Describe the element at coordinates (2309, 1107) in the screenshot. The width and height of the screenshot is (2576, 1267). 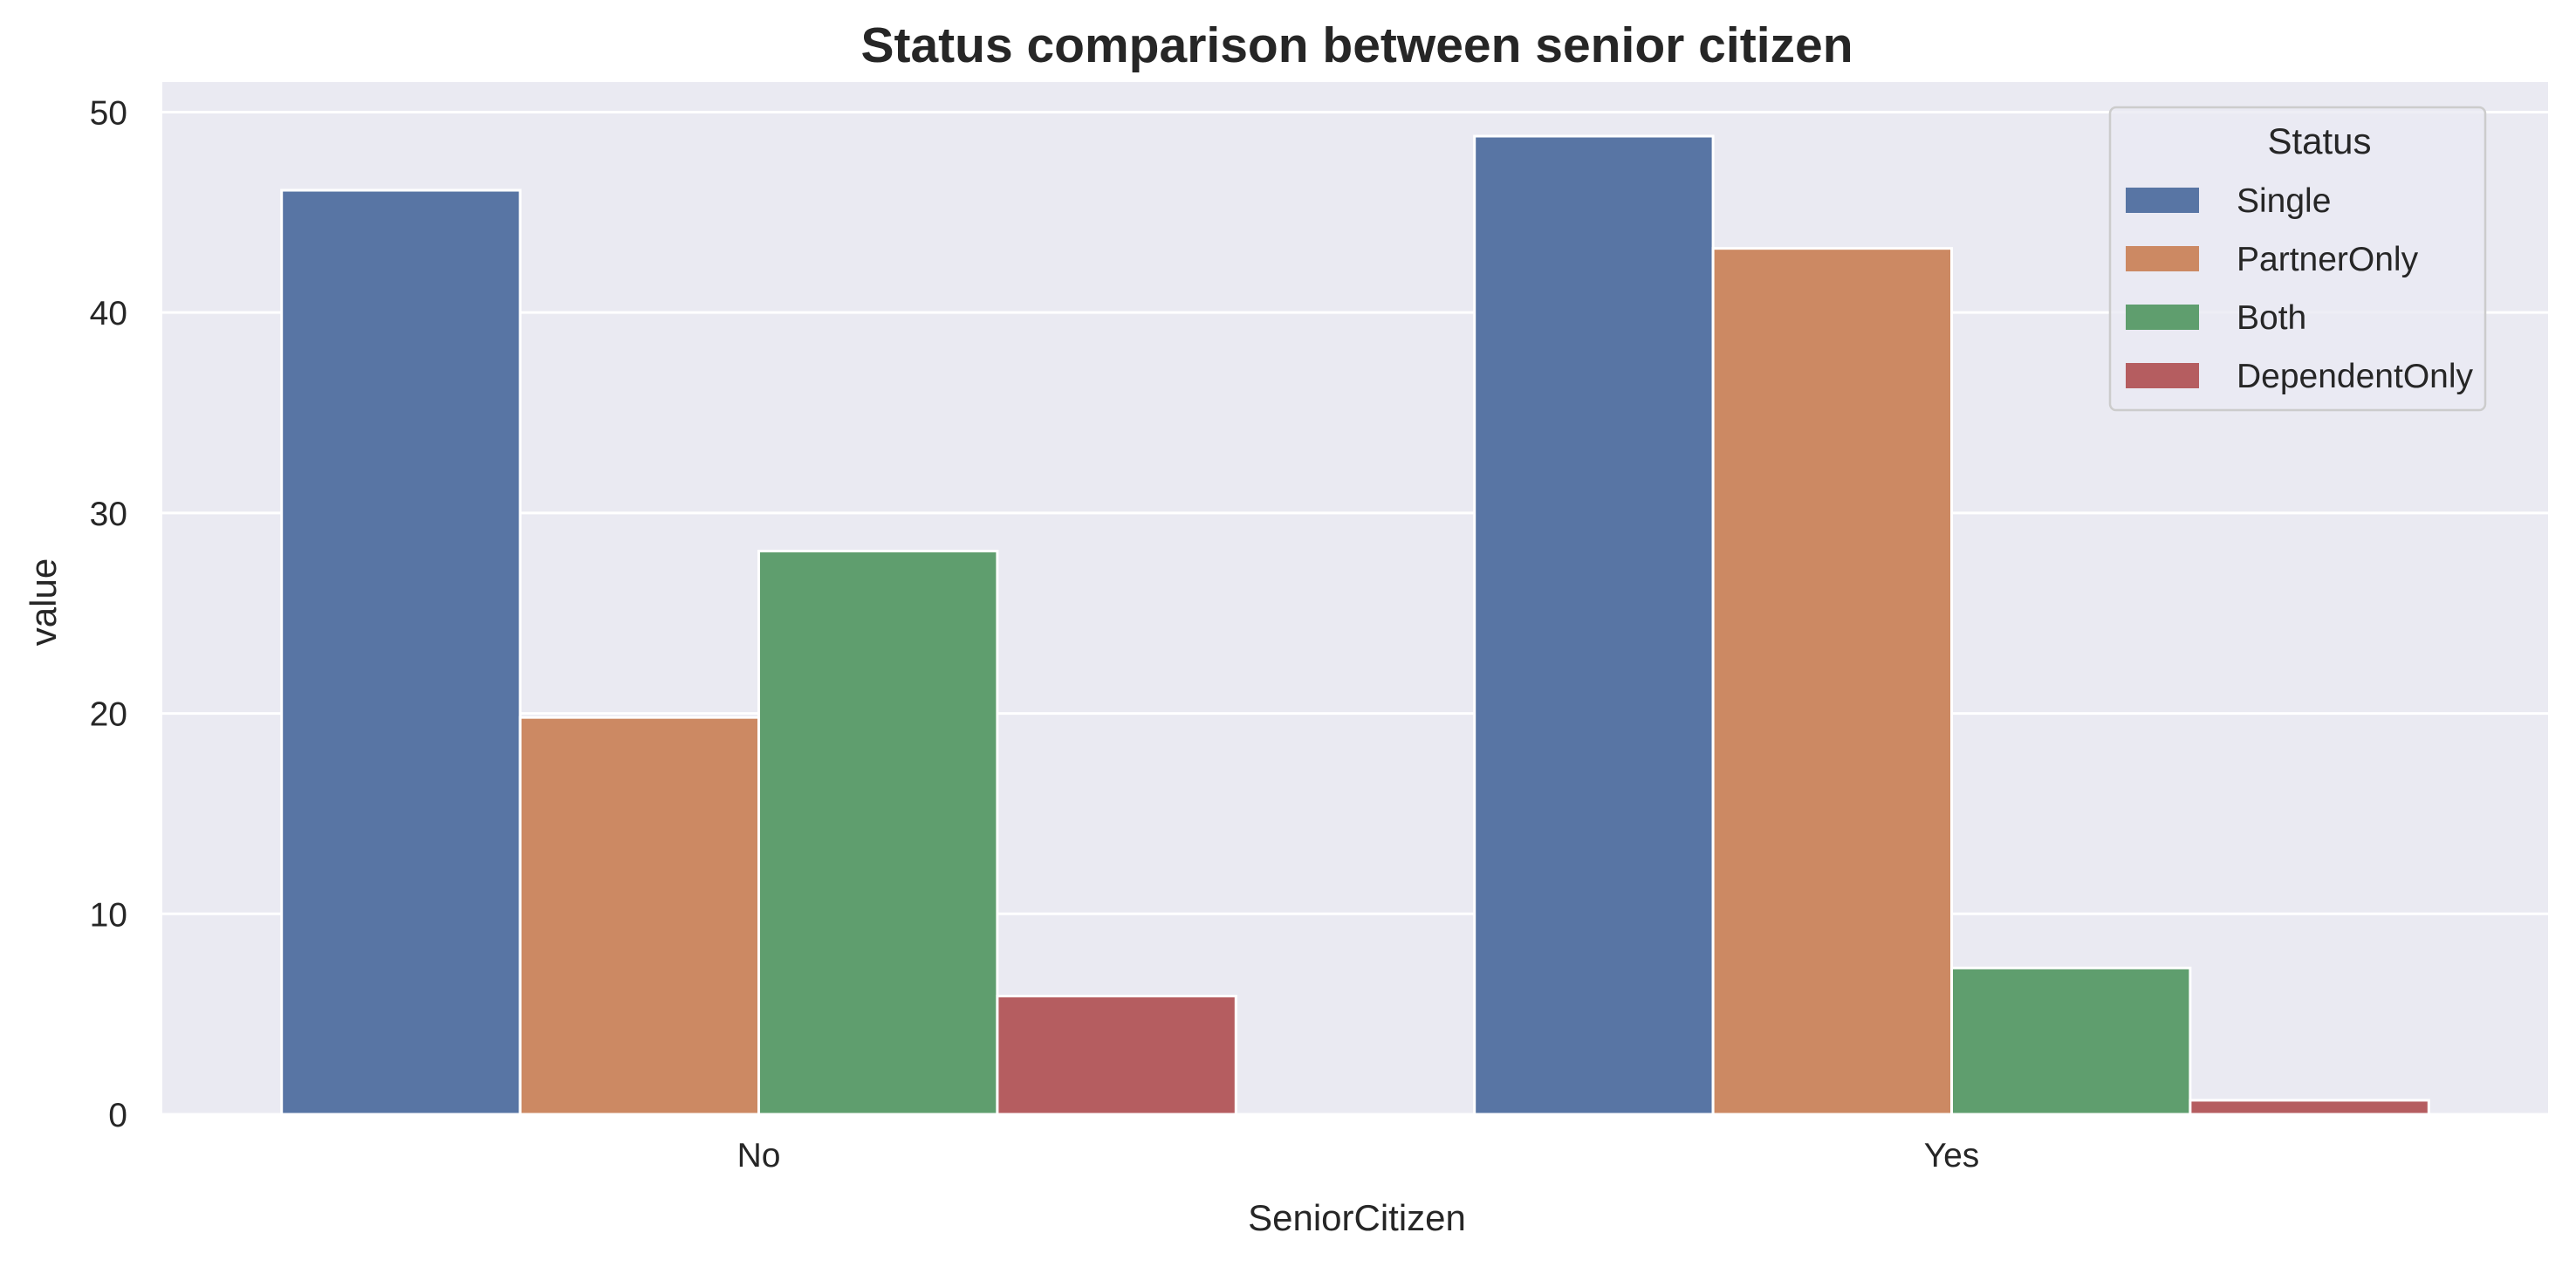
I see `bar-dependentonly-yes` at that location.